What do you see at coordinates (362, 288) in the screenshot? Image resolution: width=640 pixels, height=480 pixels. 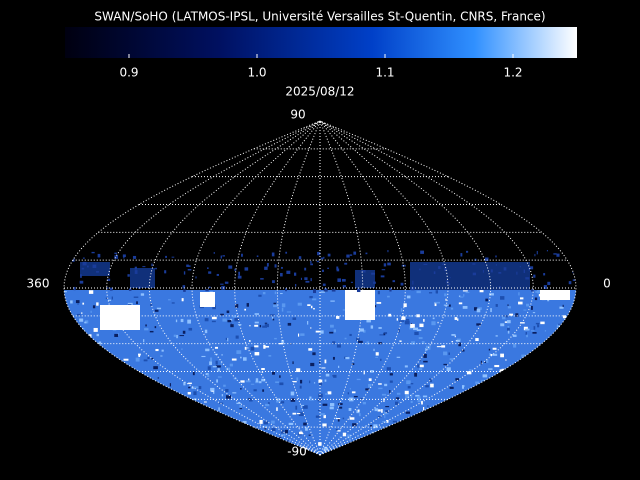 I see `meridian` at bounding box center [362, 288].